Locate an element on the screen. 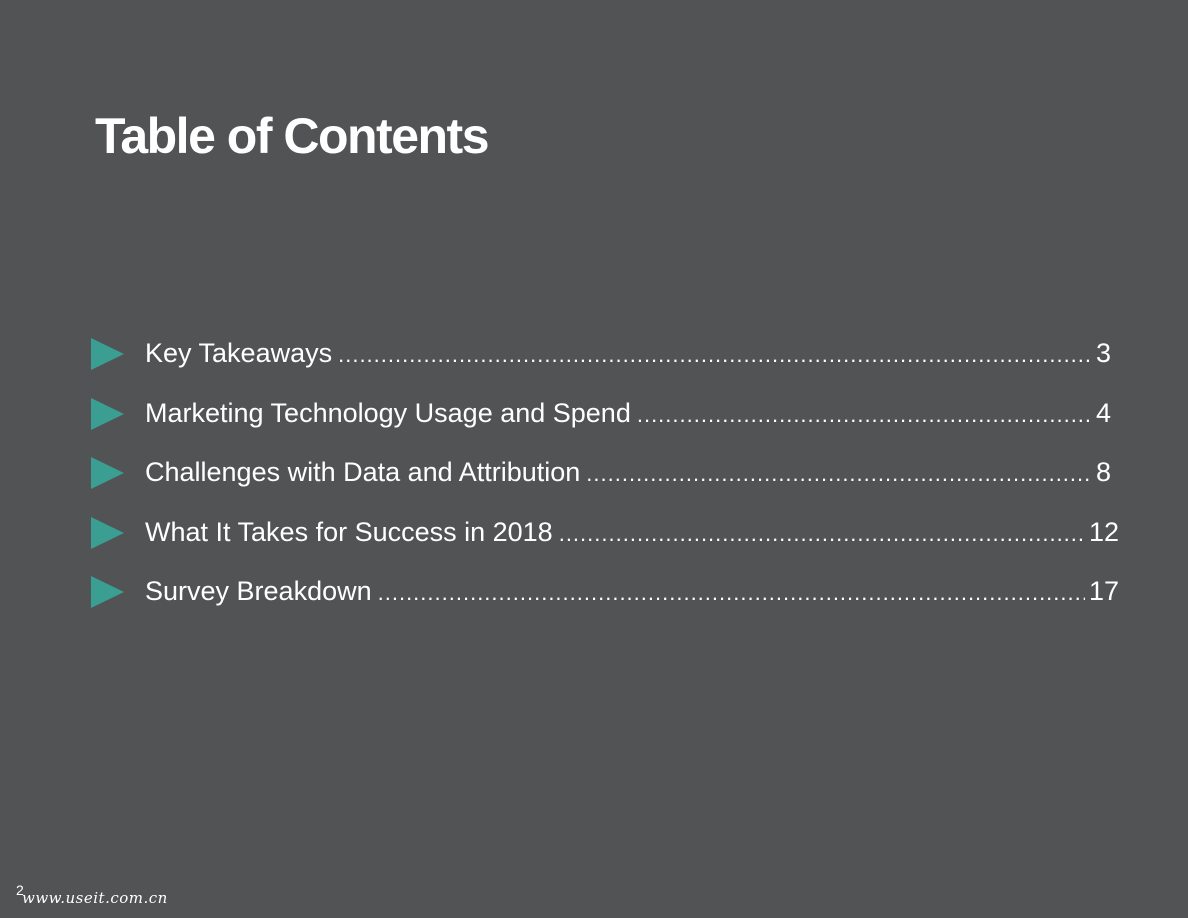 The image size is (1188, 918). toc-entry-label: Survey Breakdown is located at coordinates (258, 591).